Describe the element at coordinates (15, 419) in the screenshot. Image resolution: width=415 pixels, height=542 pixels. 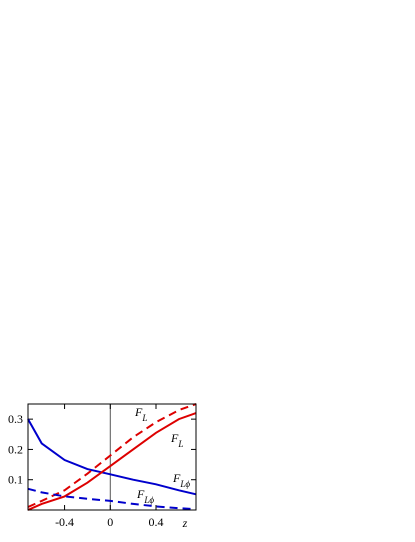
I see `y-tick-label: 0.3` at that location.